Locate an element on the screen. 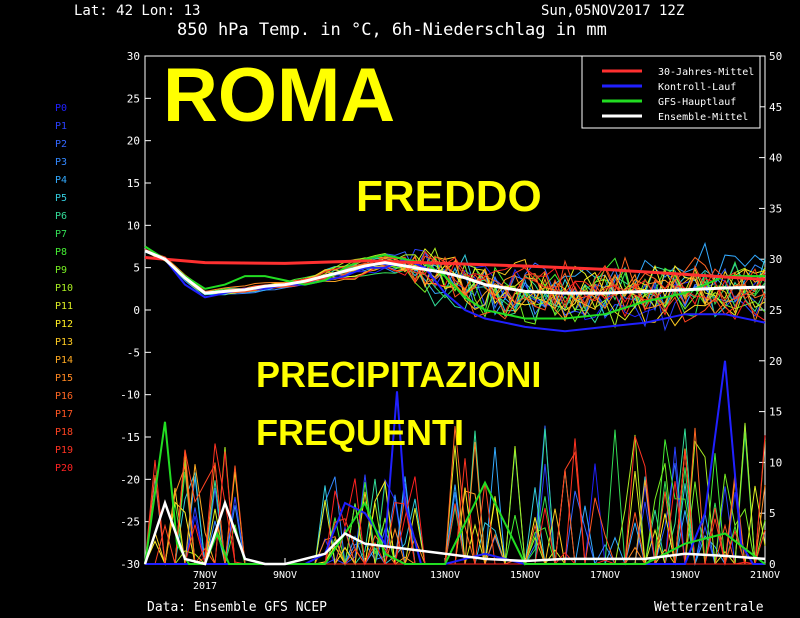  member-label: P20 is located at coordinates (64, 468).